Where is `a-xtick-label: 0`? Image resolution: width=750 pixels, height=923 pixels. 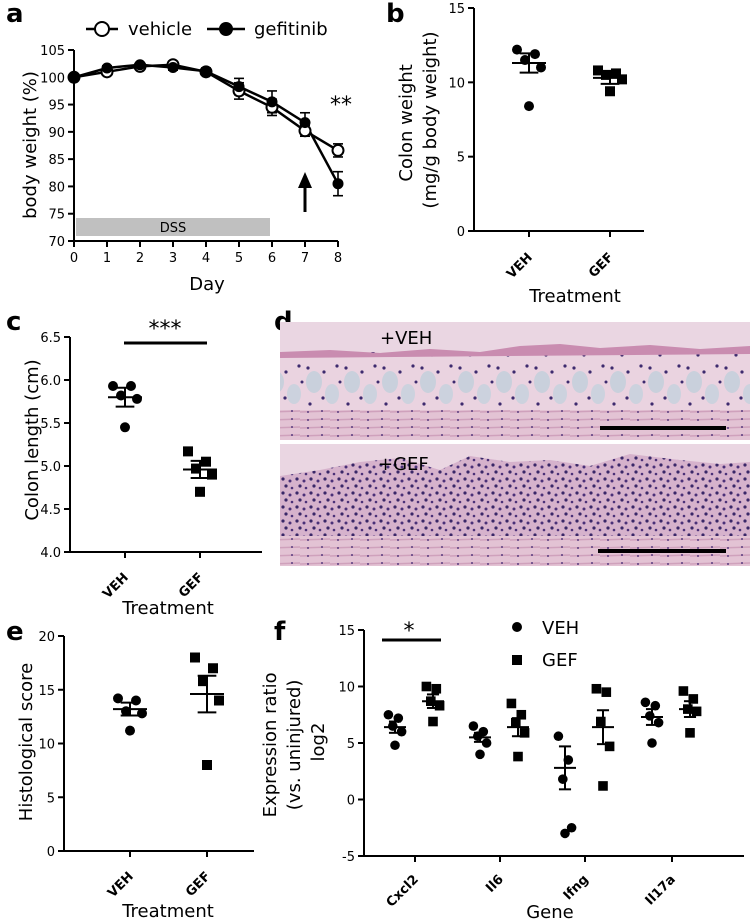 a-xtick-label: 0 is located at coordinates (74, 258).